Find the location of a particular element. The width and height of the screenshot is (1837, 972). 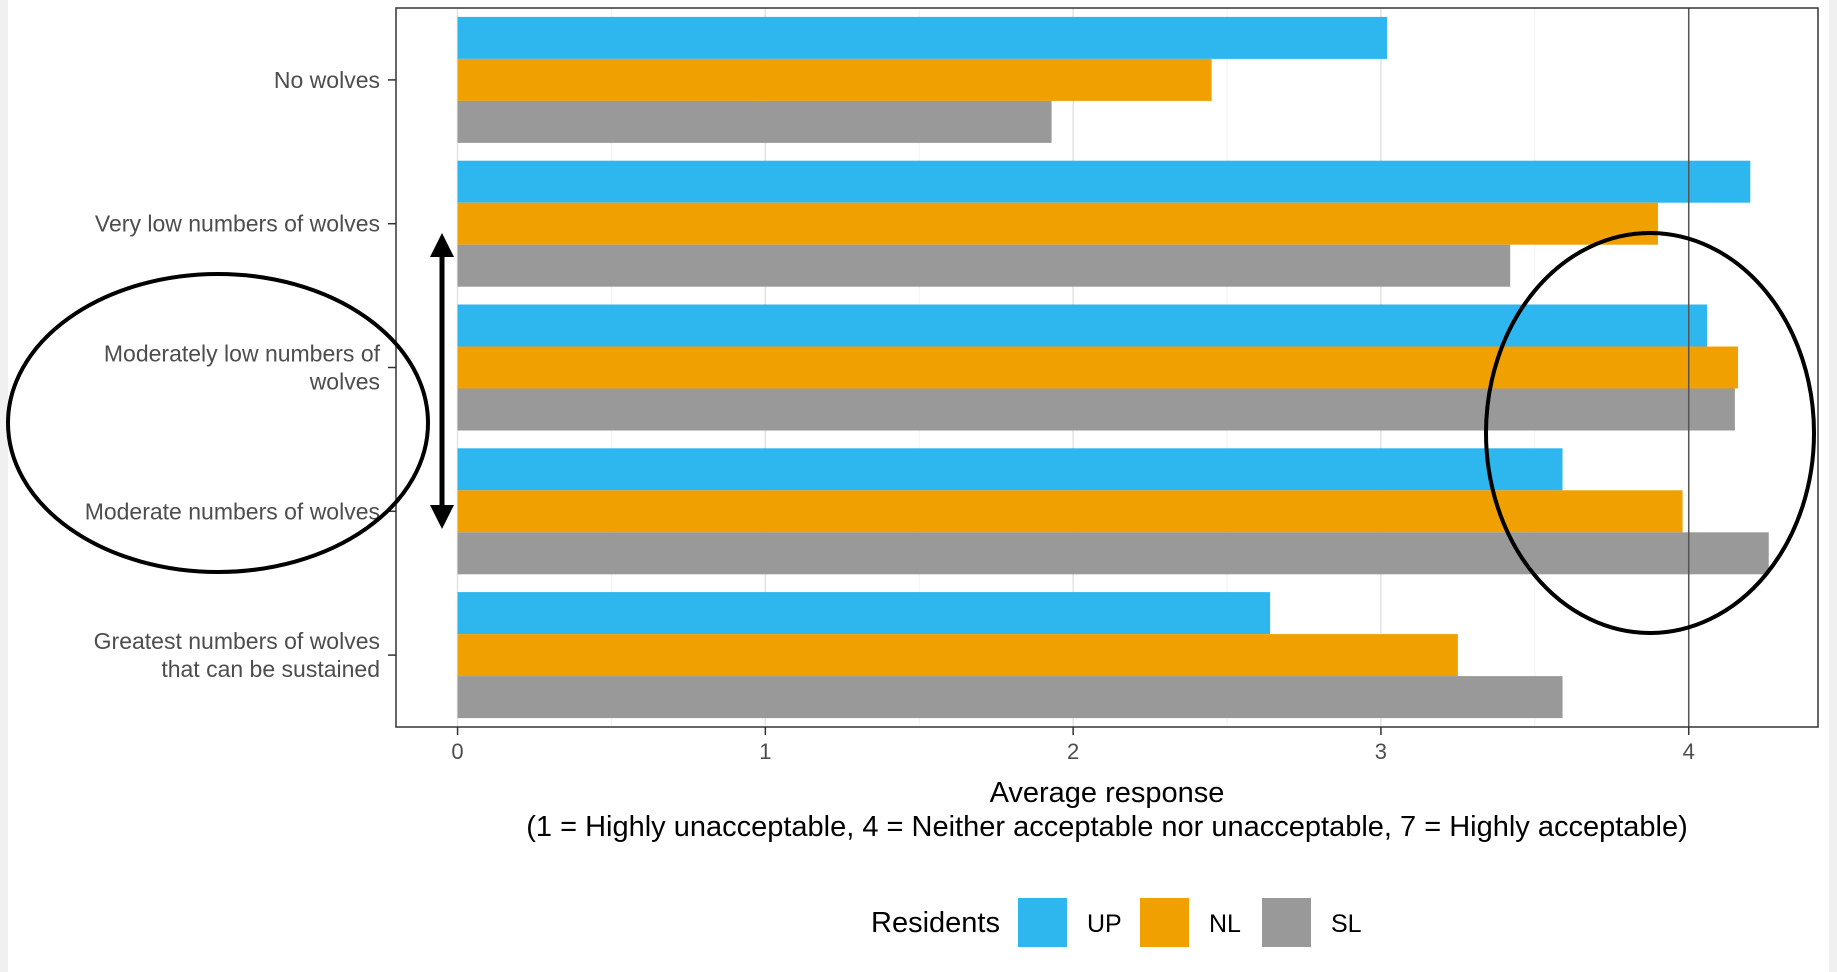

legend-label: SL is located at coordinates (1346, 924).